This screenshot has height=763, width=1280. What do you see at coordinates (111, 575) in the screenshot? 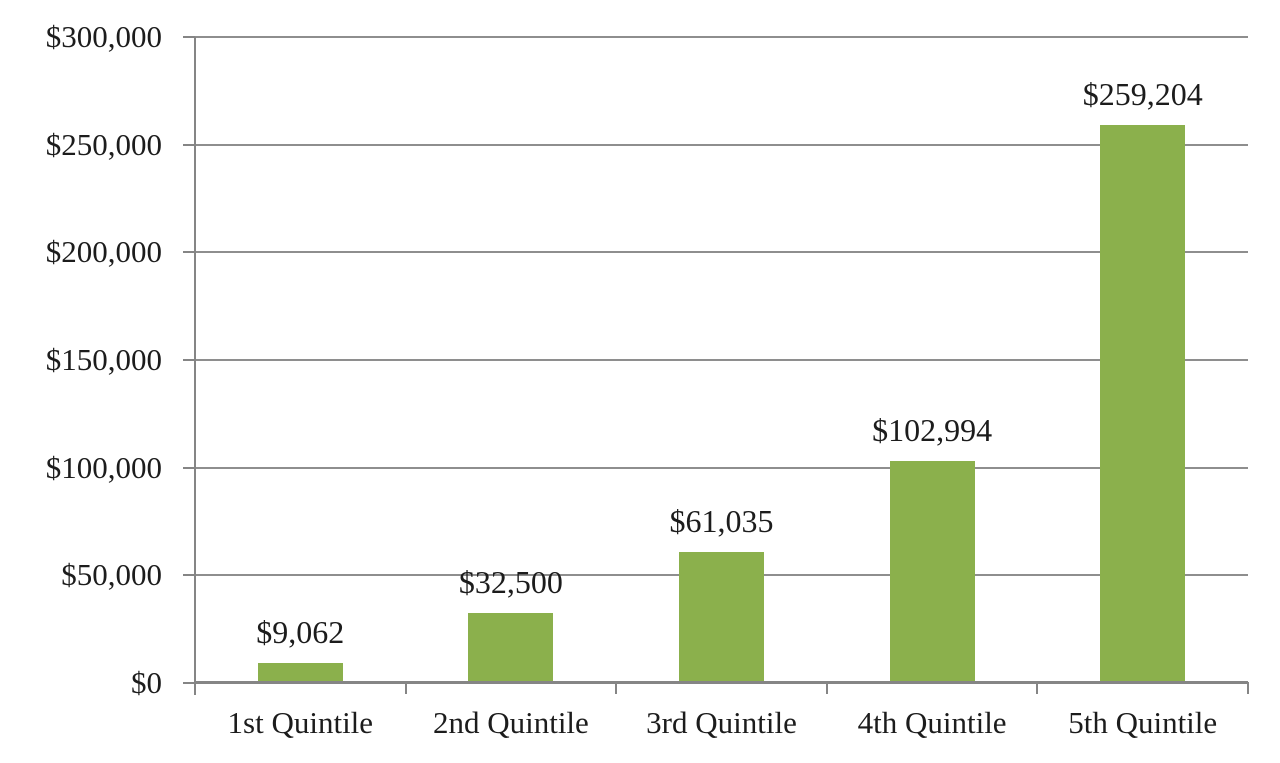
I see `y-axis-tick-label: $50,000` at bounding box center [111, 575].